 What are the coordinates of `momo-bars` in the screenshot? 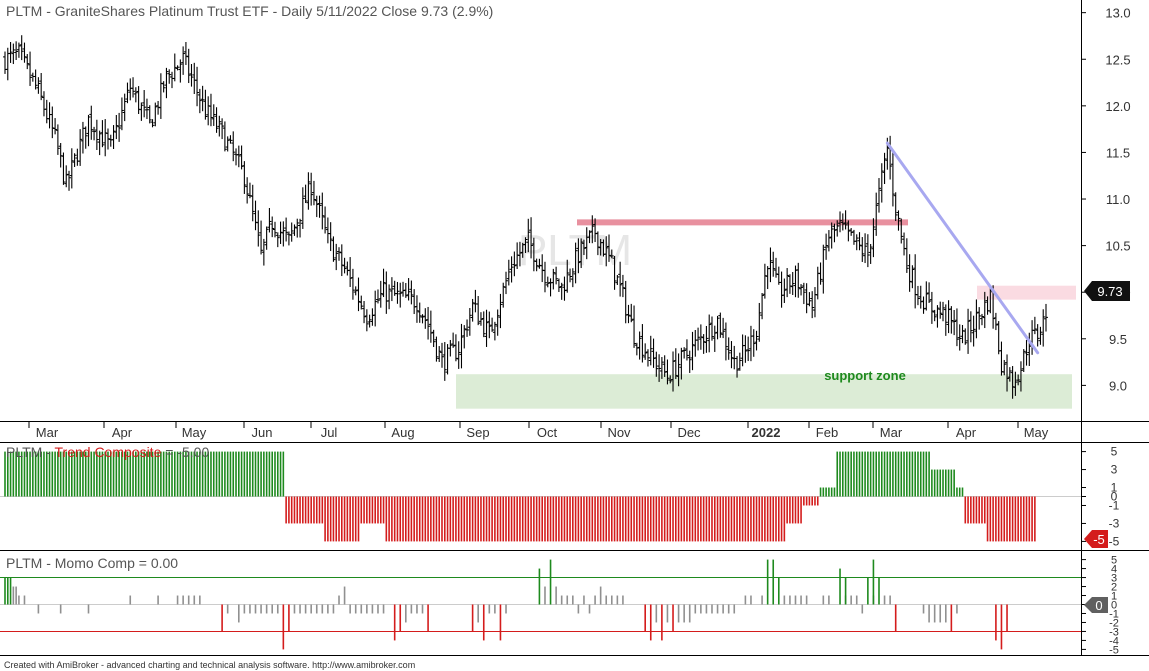 It's located at (506, 604).